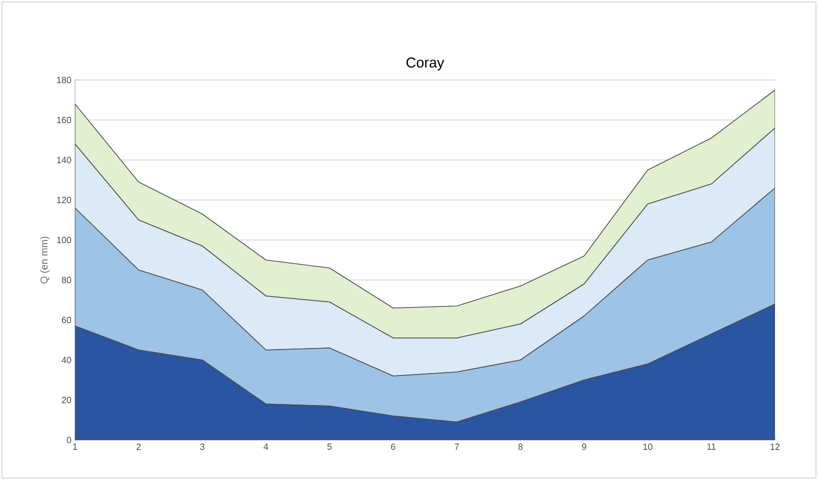 Image resolution: width=818 pixels, height=480 pixels. What do you see at coordinates (67, 280) in the screenshot?
I see `y-tick-label: 80` at bounding box center [67, 280].